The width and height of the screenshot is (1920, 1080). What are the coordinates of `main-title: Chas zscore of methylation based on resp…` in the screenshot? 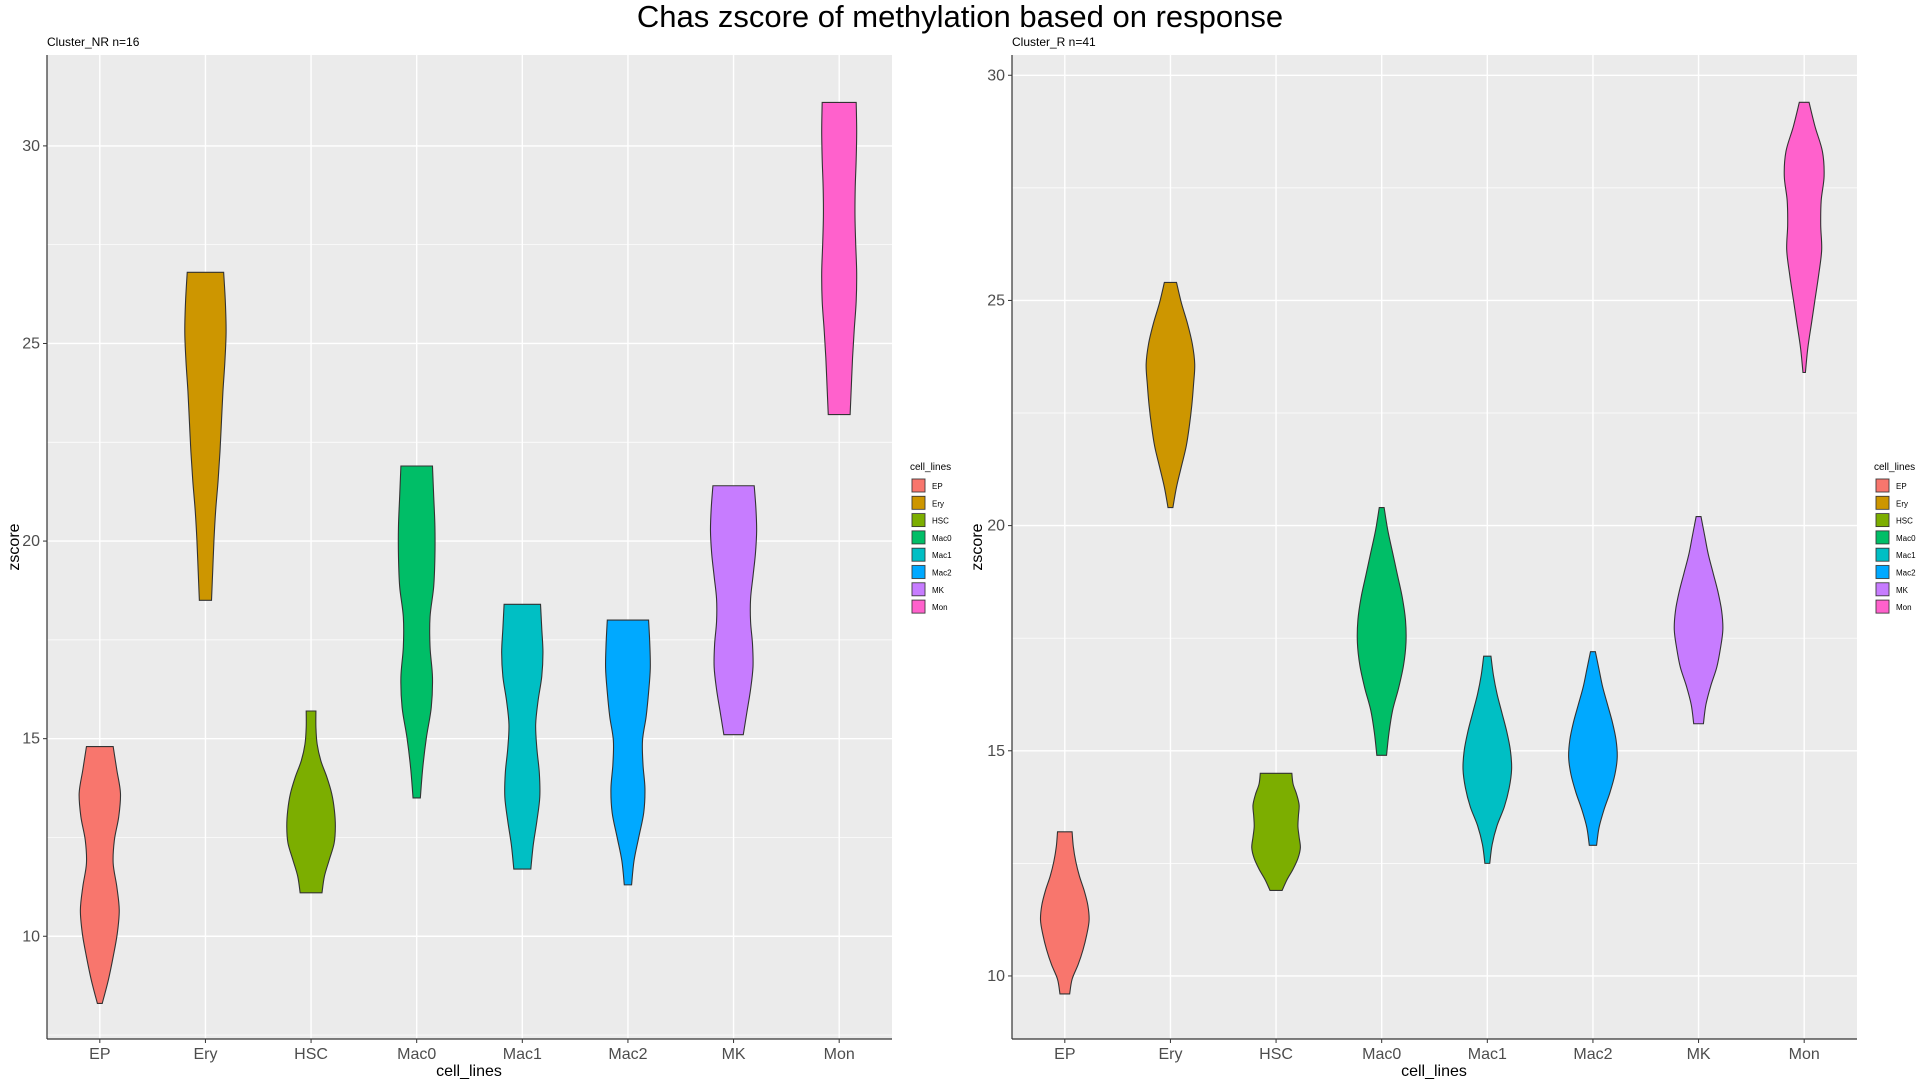 It's located at (960, 17).